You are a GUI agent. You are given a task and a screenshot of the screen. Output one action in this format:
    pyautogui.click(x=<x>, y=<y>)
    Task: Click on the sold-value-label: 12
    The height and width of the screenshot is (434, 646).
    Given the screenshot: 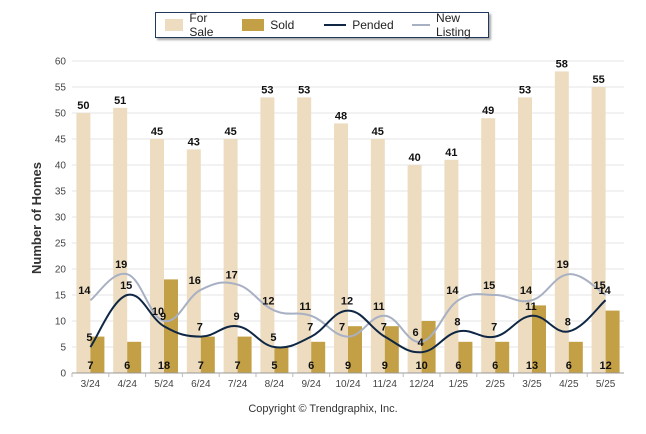 What is the action you would take?
    pyautogui.click(x=605, y=366)
    